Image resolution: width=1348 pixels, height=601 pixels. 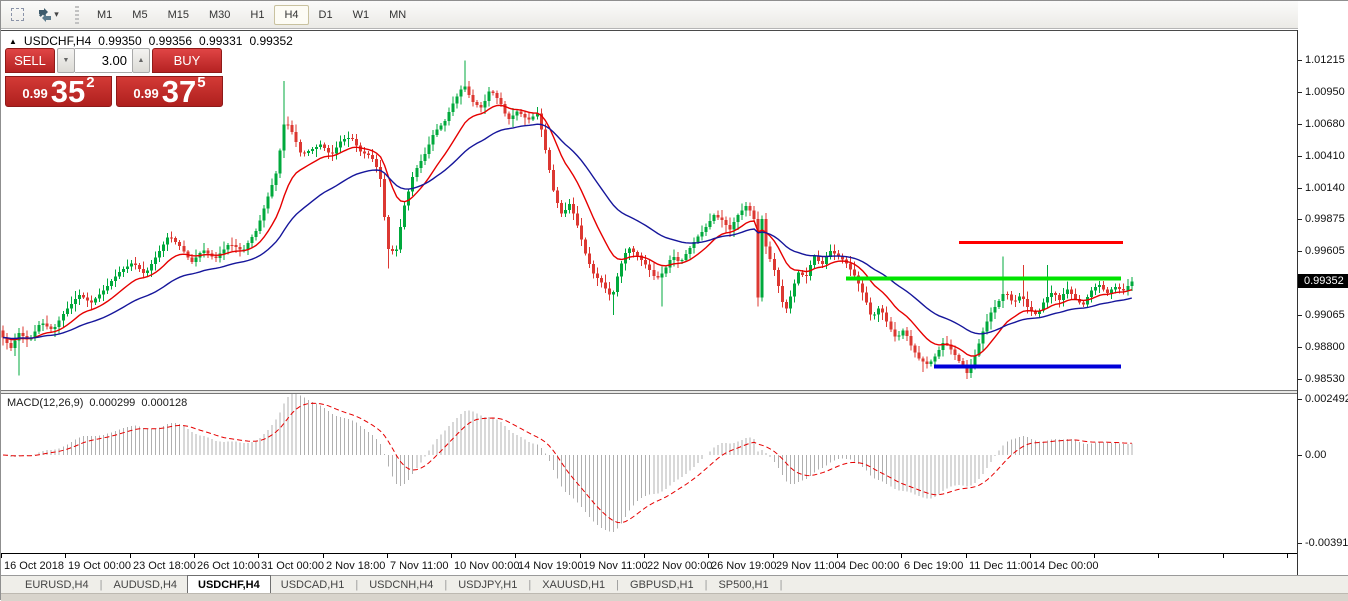 What do you see at coordinates (105, 14) in the screenshot?
I see `timeframe-button-m1: M1` at bounding box center [105, 14].